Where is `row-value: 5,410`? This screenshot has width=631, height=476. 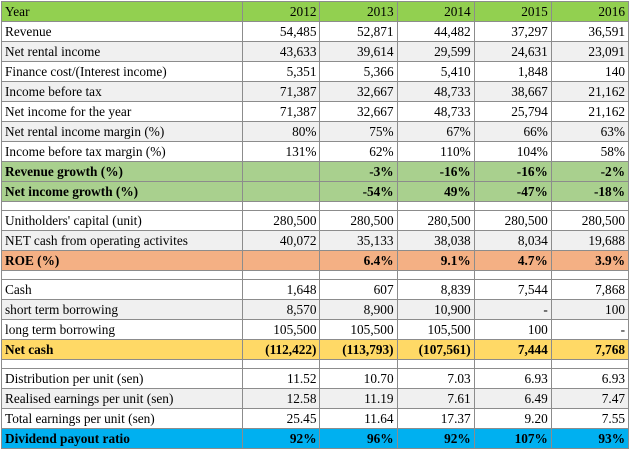 row-value: 5,410 is located at coordinates (435, 71).